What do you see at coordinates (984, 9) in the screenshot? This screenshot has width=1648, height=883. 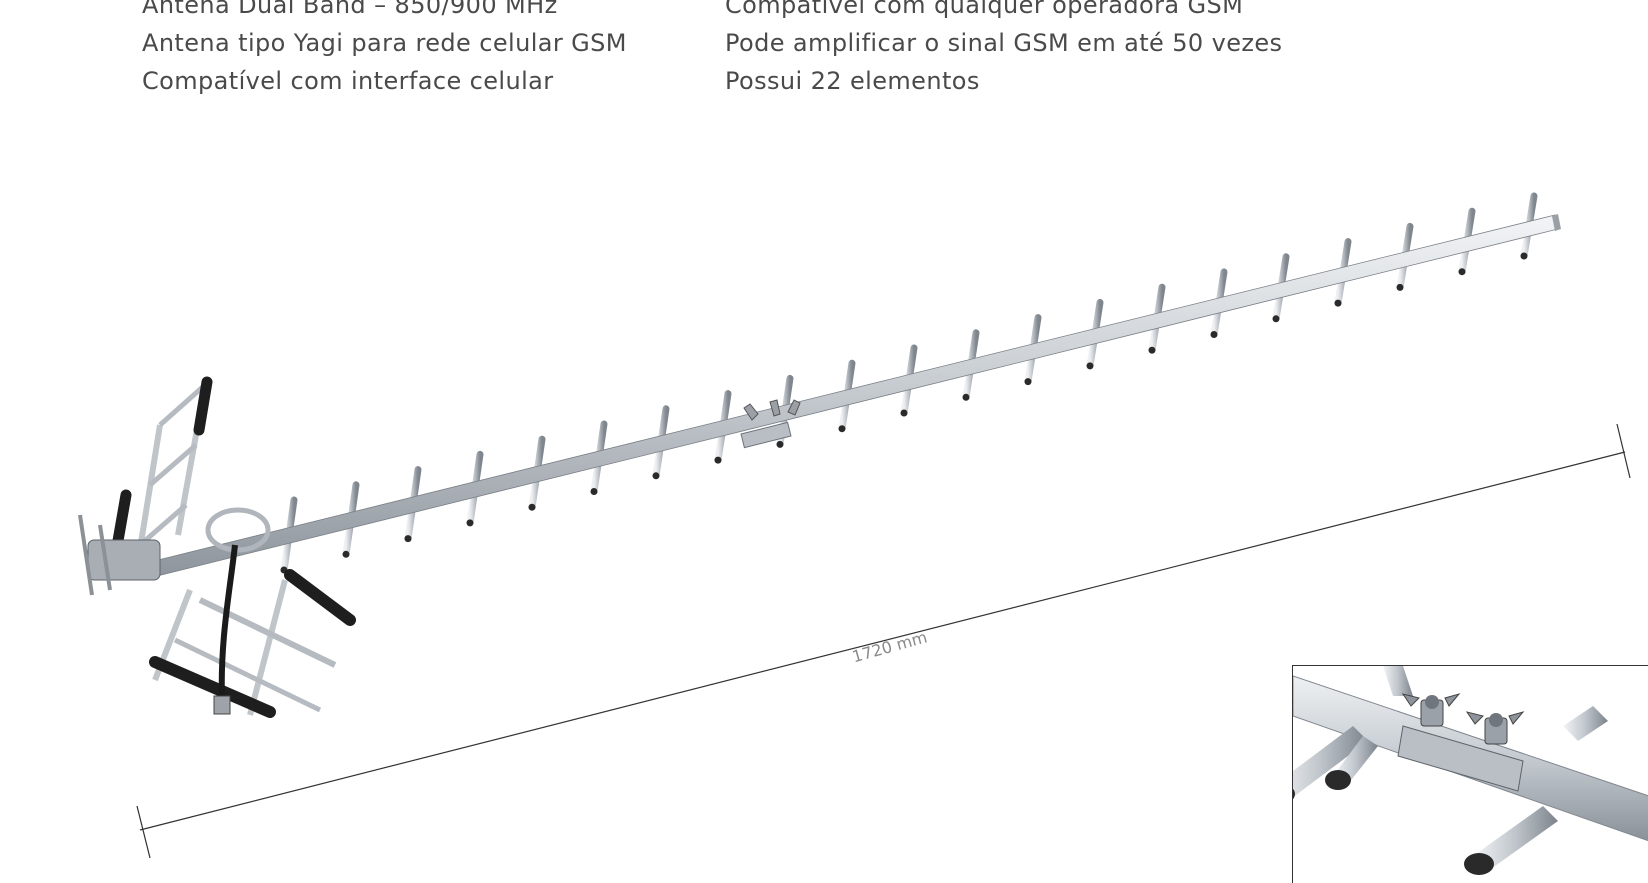 I see `feature-line: Compatível com qualquer operadora GSM` at bounding box center [984, 9].